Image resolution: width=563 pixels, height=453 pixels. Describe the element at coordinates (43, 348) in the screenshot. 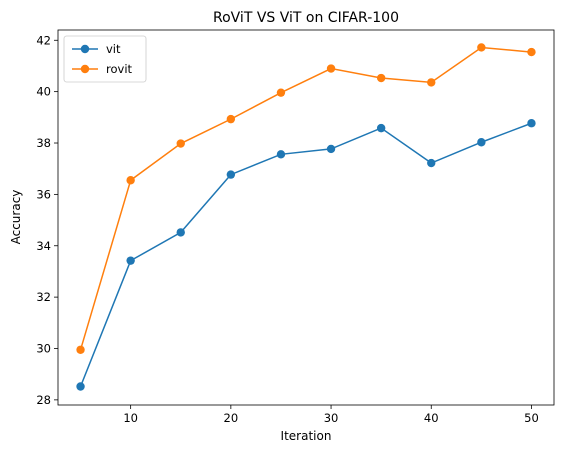

I see `y-tick-label: 30` at that location.